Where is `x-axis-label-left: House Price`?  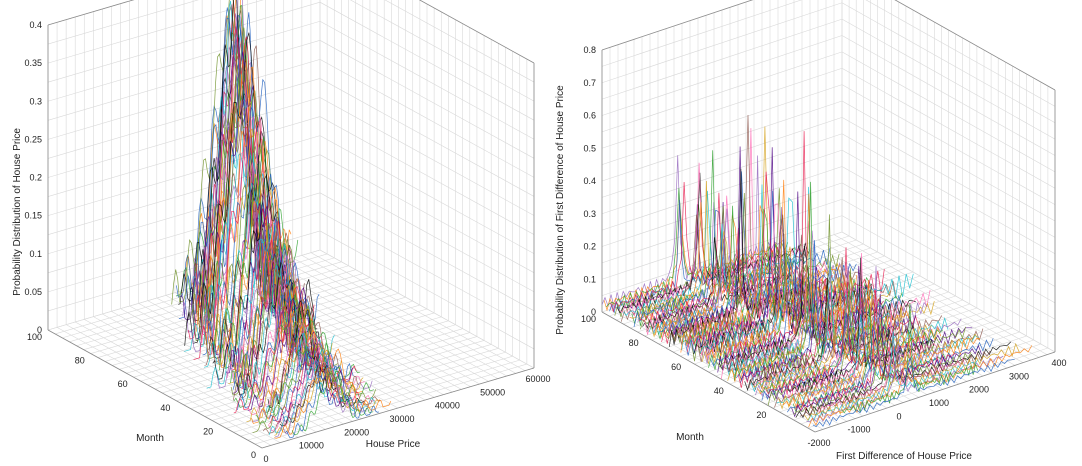
x-axis-label-left: House Price is located at coordinates (393, 444).